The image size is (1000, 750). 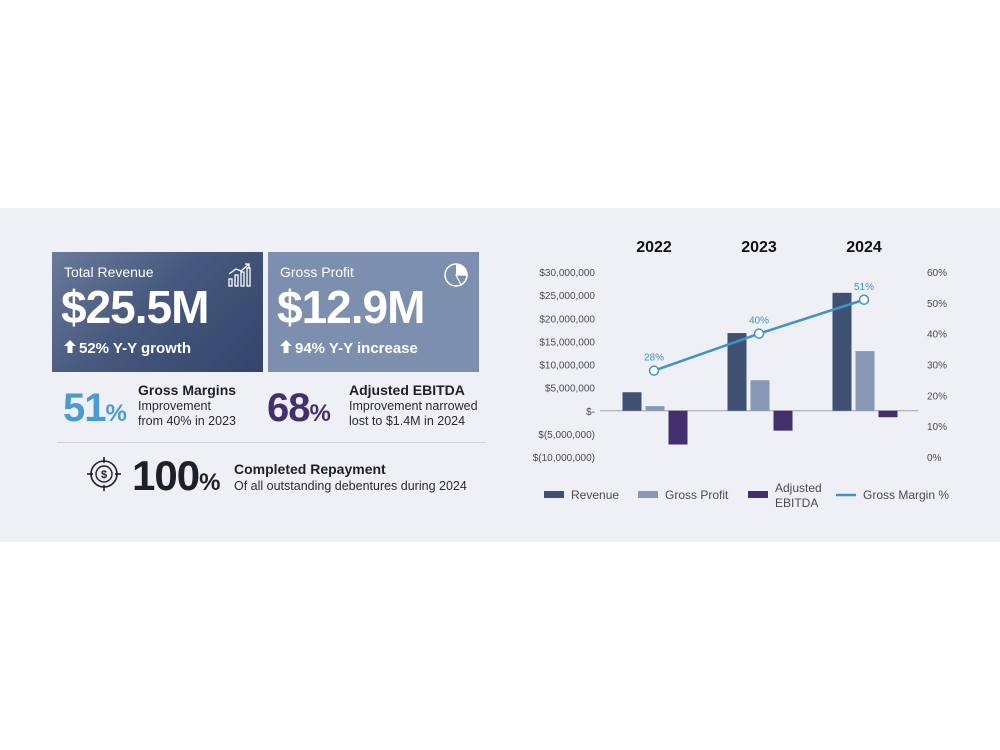 I want to click on ebitda-num: 68, so click(x=288, y=408).